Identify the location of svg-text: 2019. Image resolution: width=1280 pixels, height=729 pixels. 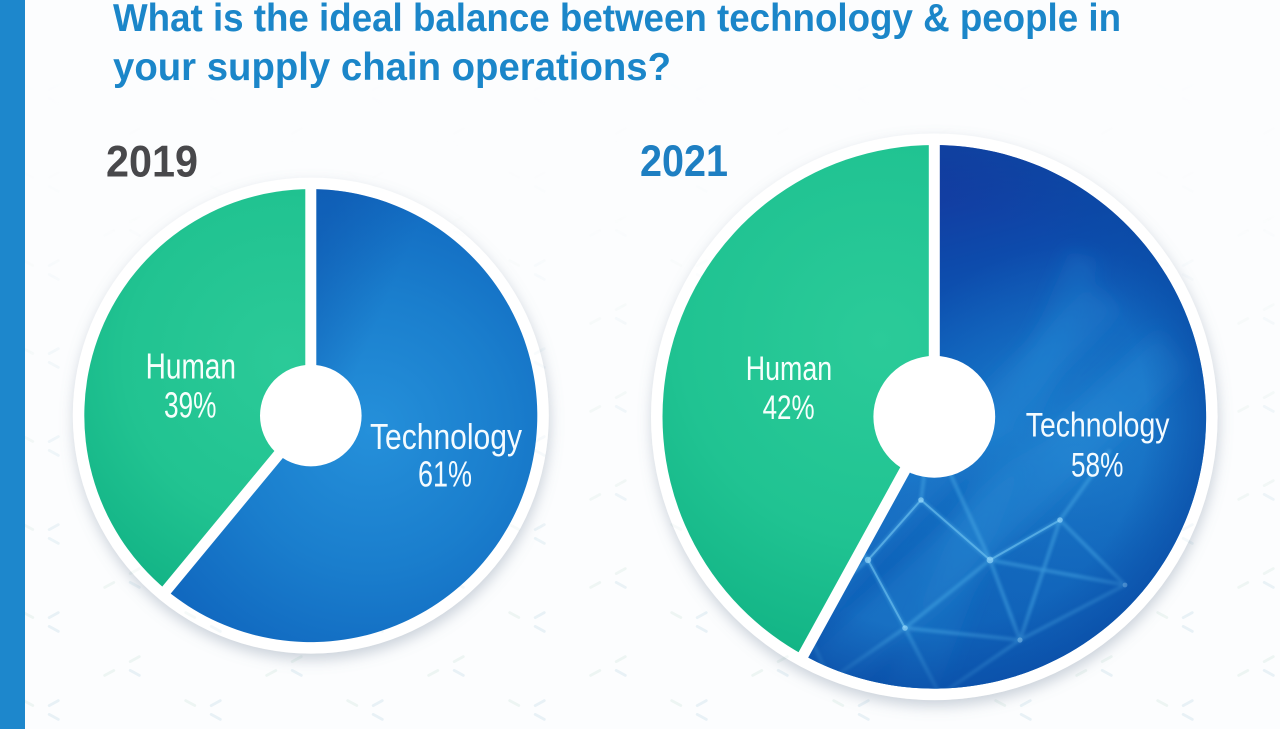
(152, 162).